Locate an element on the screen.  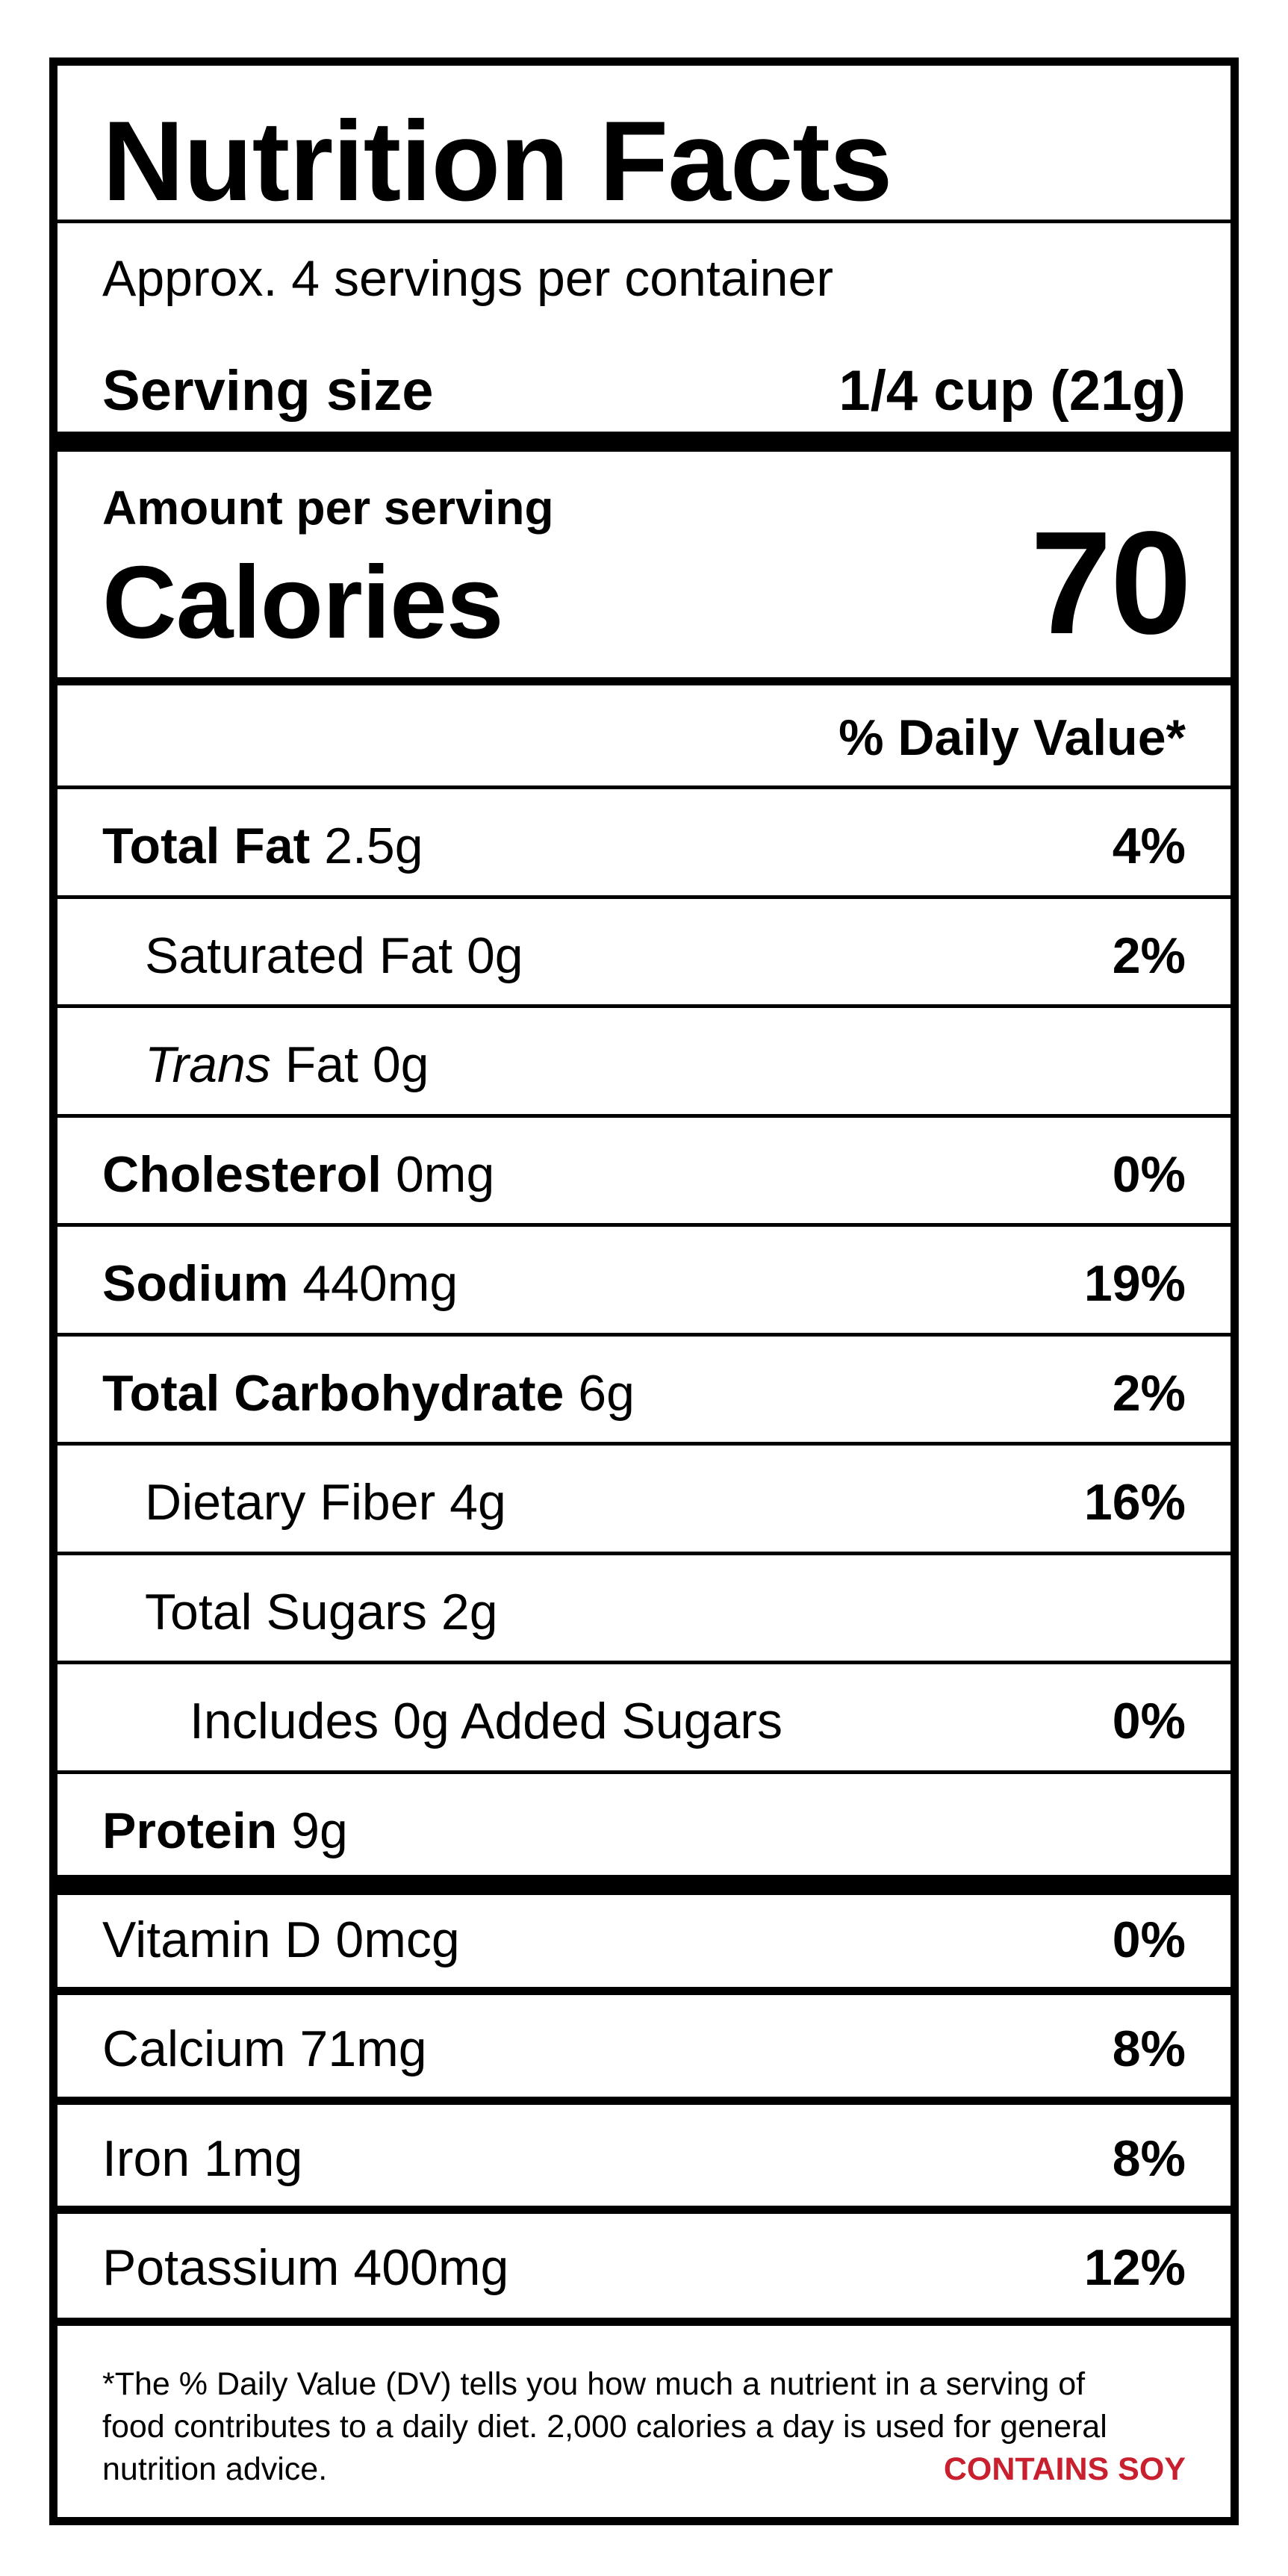
nutrient-name: Total Fat 2.5g is located at coordinates (262, 846).